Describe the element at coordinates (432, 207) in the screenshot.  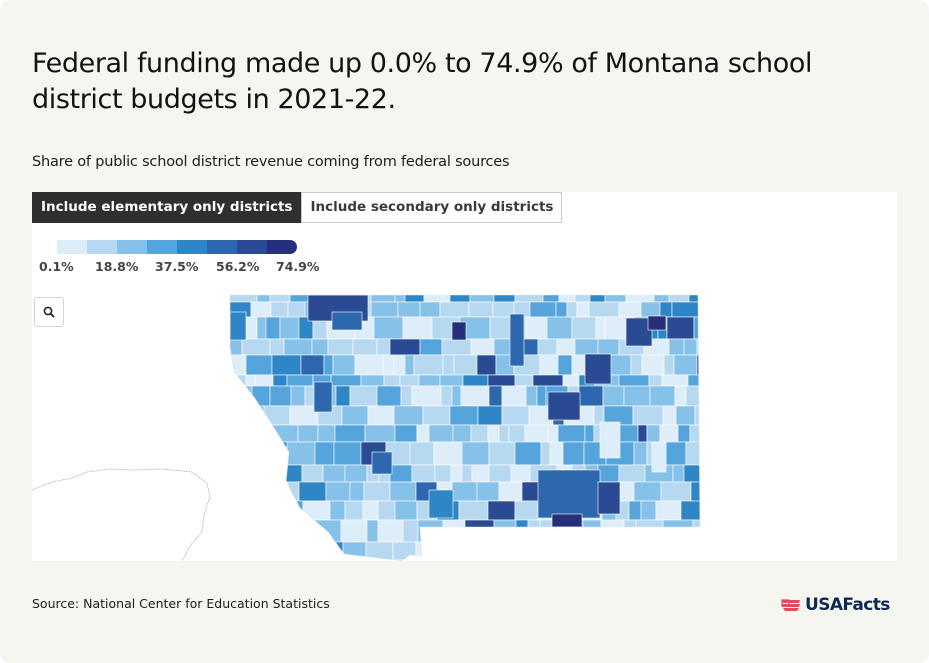
I see `tab-secondary-districts: Include secondary only districts` at that location.